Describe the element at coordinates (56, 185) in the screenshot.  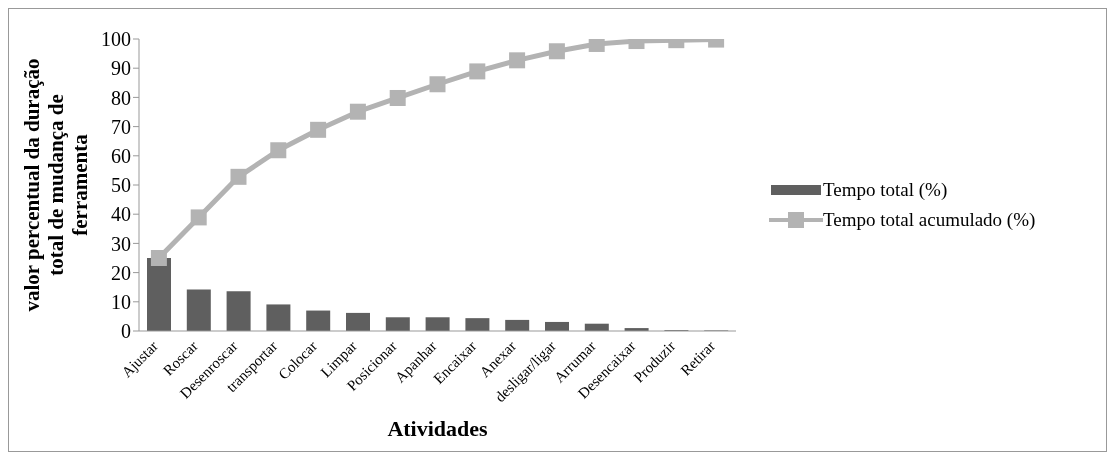
I see `y-axis-title: valor percentual da duração total de mudança de ferramenta` at that location.